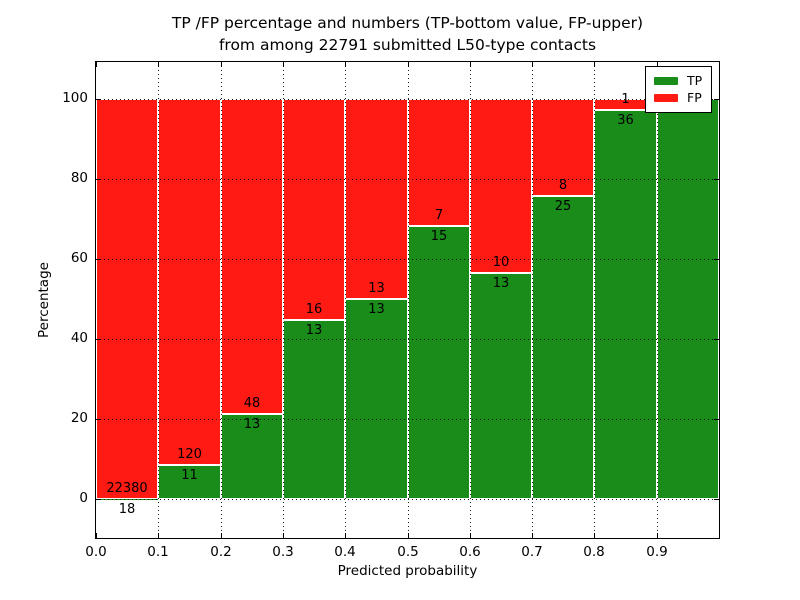 Image resolution: width=800 pixels, height=600 pixels. I want to click on bar-label-fp: 10, so click(501, 262).